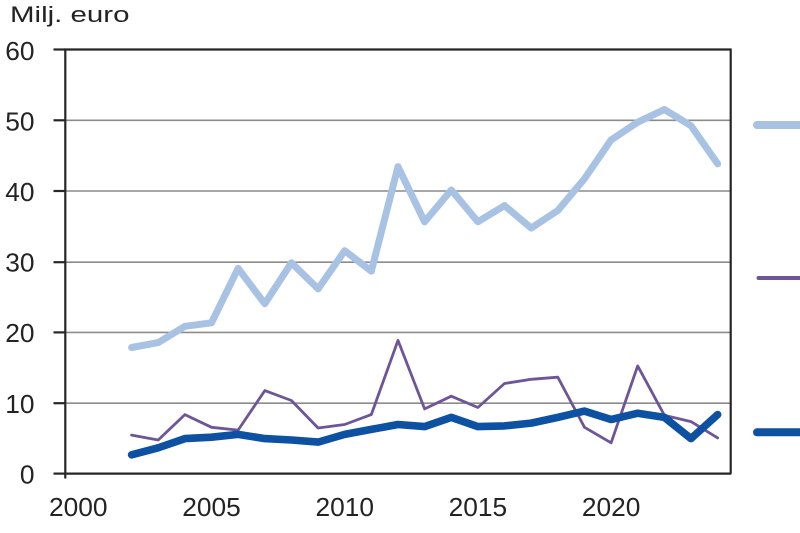 The height and width of the screenshot is (533, 800). Describe the element at coordinates (19, 263) in the screenshot. I see `svg-text: 30` at that location.